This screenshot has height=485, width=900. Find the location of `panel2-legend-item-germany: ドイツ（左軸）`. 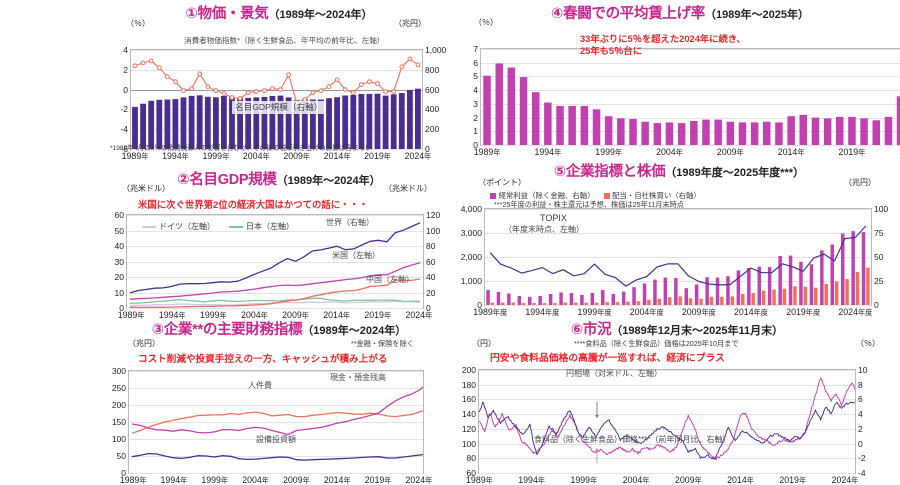

panel2-legend-item-germany: ドイツ（左軸） is located at coordinates (178, 226).